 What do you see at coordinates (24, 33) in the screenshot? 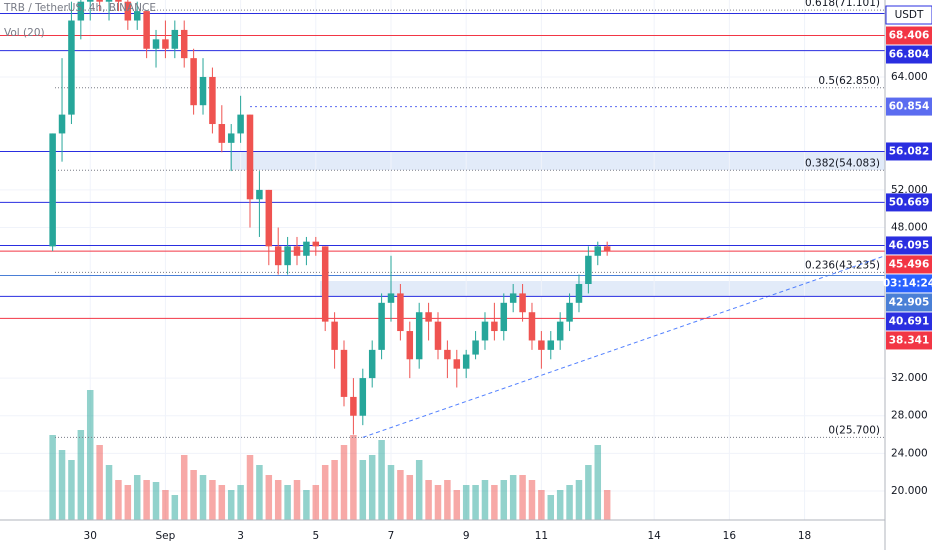
I see `volume-label: Vol (20)` at bounding box center [24, 33].